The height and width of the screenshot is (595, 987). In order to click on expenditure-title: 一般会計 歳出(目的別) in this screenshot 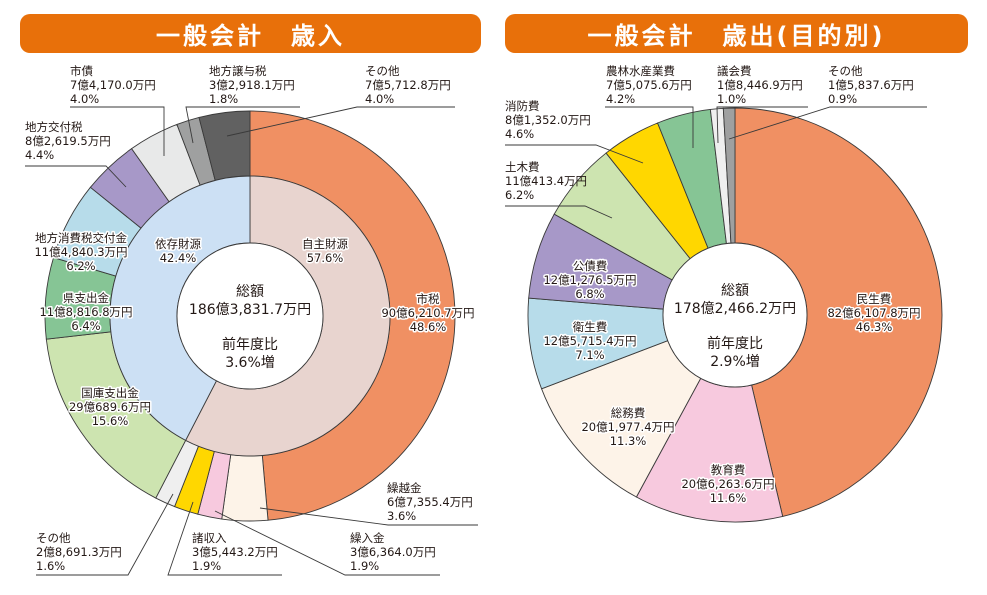, I will do `click(736, 36)`.